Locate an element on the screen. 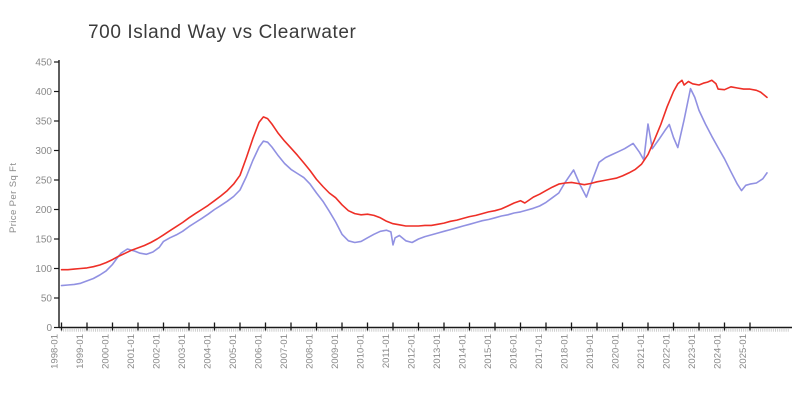 Image resolution: width=800 pixels, height=400 pixels. x-tick-label: 2000-01 is located at coordinates (106, 351).